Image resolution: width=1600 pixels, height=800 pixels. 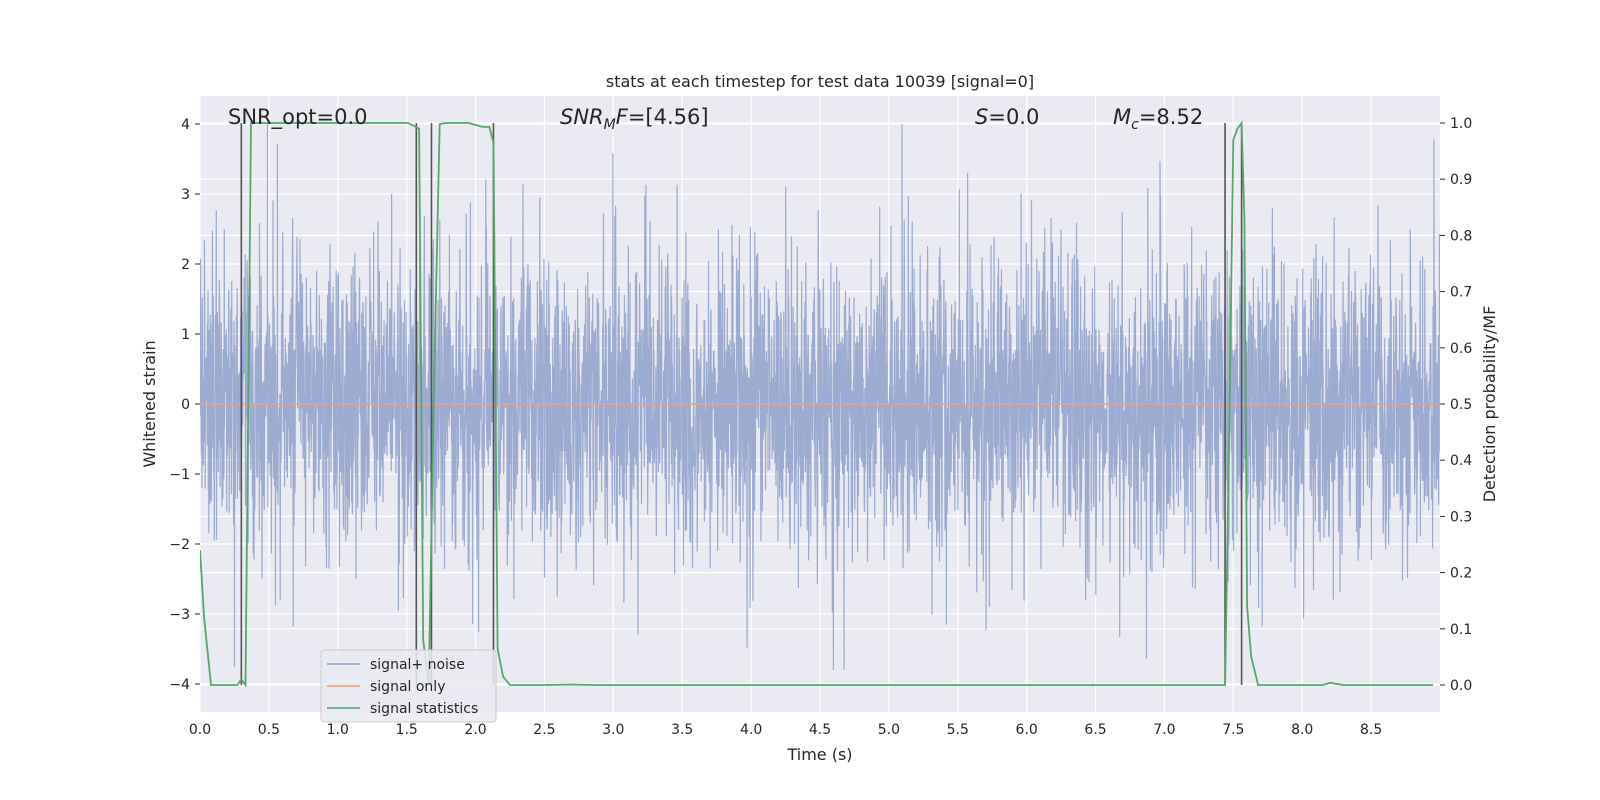 I want to click on y2-tick-label: 0.9, so click(x=1461, y=180).